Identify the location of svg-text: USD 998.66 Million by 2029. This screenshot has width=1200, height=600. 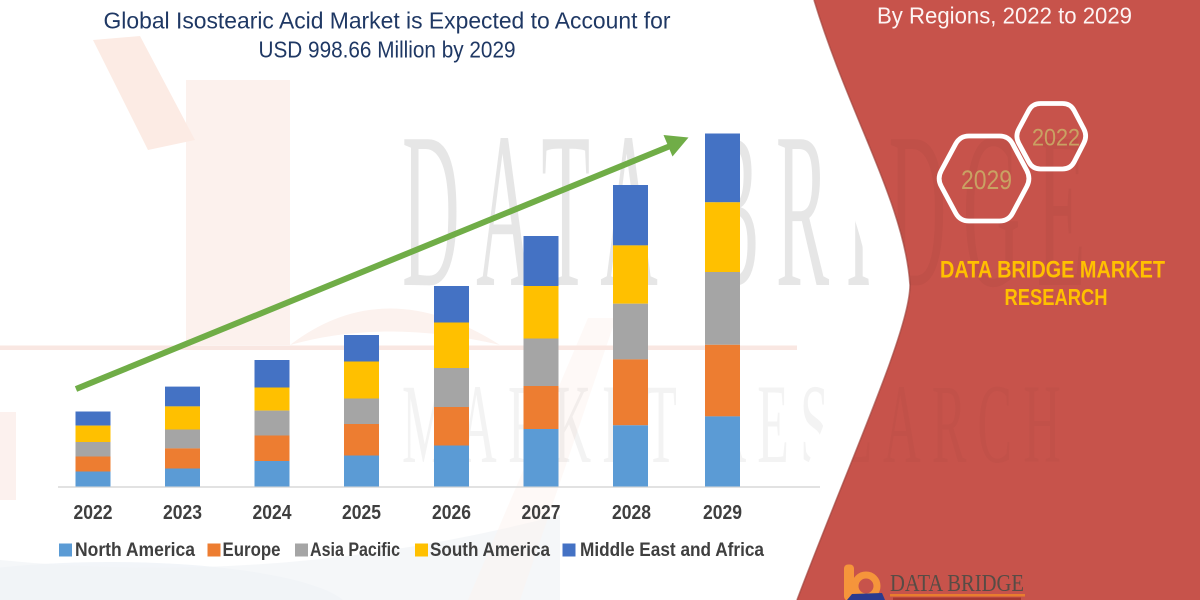
(387, 50).